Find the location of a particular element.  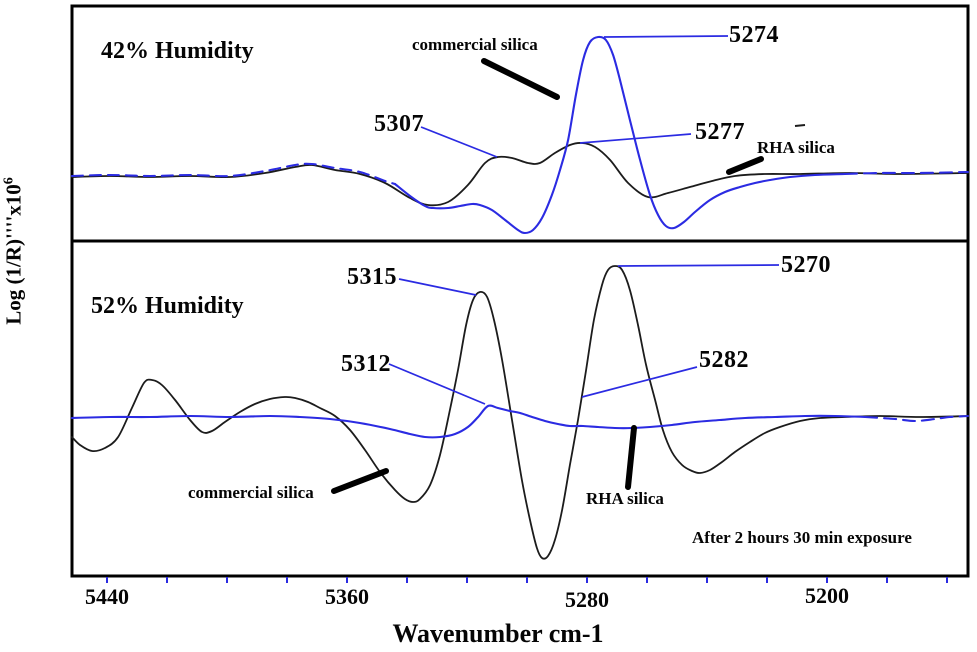

bottom-rha-silica-label: RHA silica is located at coordinates (625, 498).